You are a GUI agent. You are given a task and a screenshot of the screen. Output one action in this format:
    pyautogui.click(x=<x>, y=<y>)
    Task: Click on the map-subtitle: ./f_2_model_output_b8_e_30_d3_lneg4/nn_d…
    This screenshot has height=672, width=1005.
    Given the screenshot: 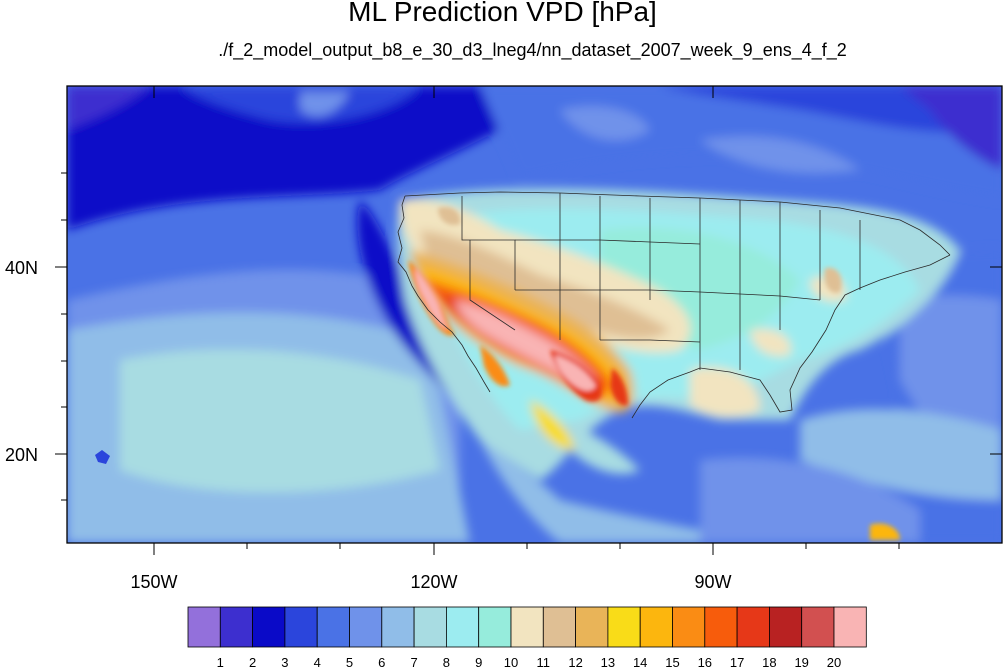 What is the action you would take?
    pyautogui.click(x=532, y=50)
    